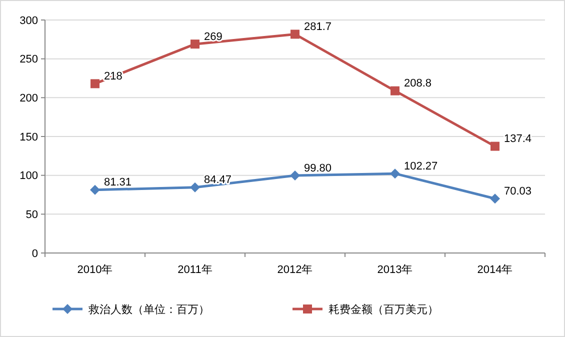 This screenshot has height=337, width=565. I want to click on x-tick-label: 2012年, so click(295, 270).